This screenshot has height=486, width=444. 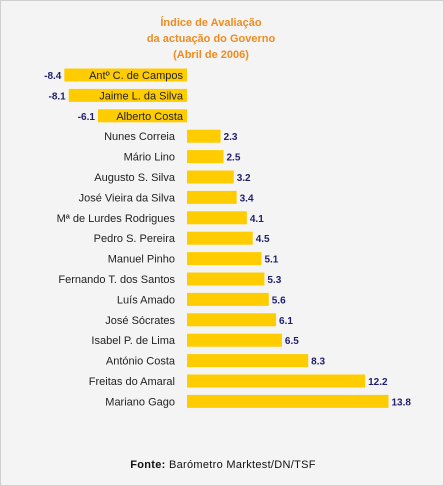 What do you see at coordinates (318, 362) in the screenshot?
I see `value-label: 8.3` at bounding box center [318, 362].